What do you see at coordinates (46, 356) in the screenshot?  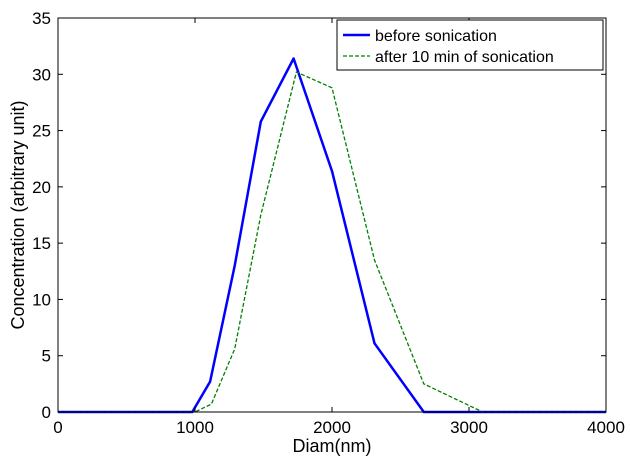 I see `y-tick-label: 5` at bounding box center [46, 356].